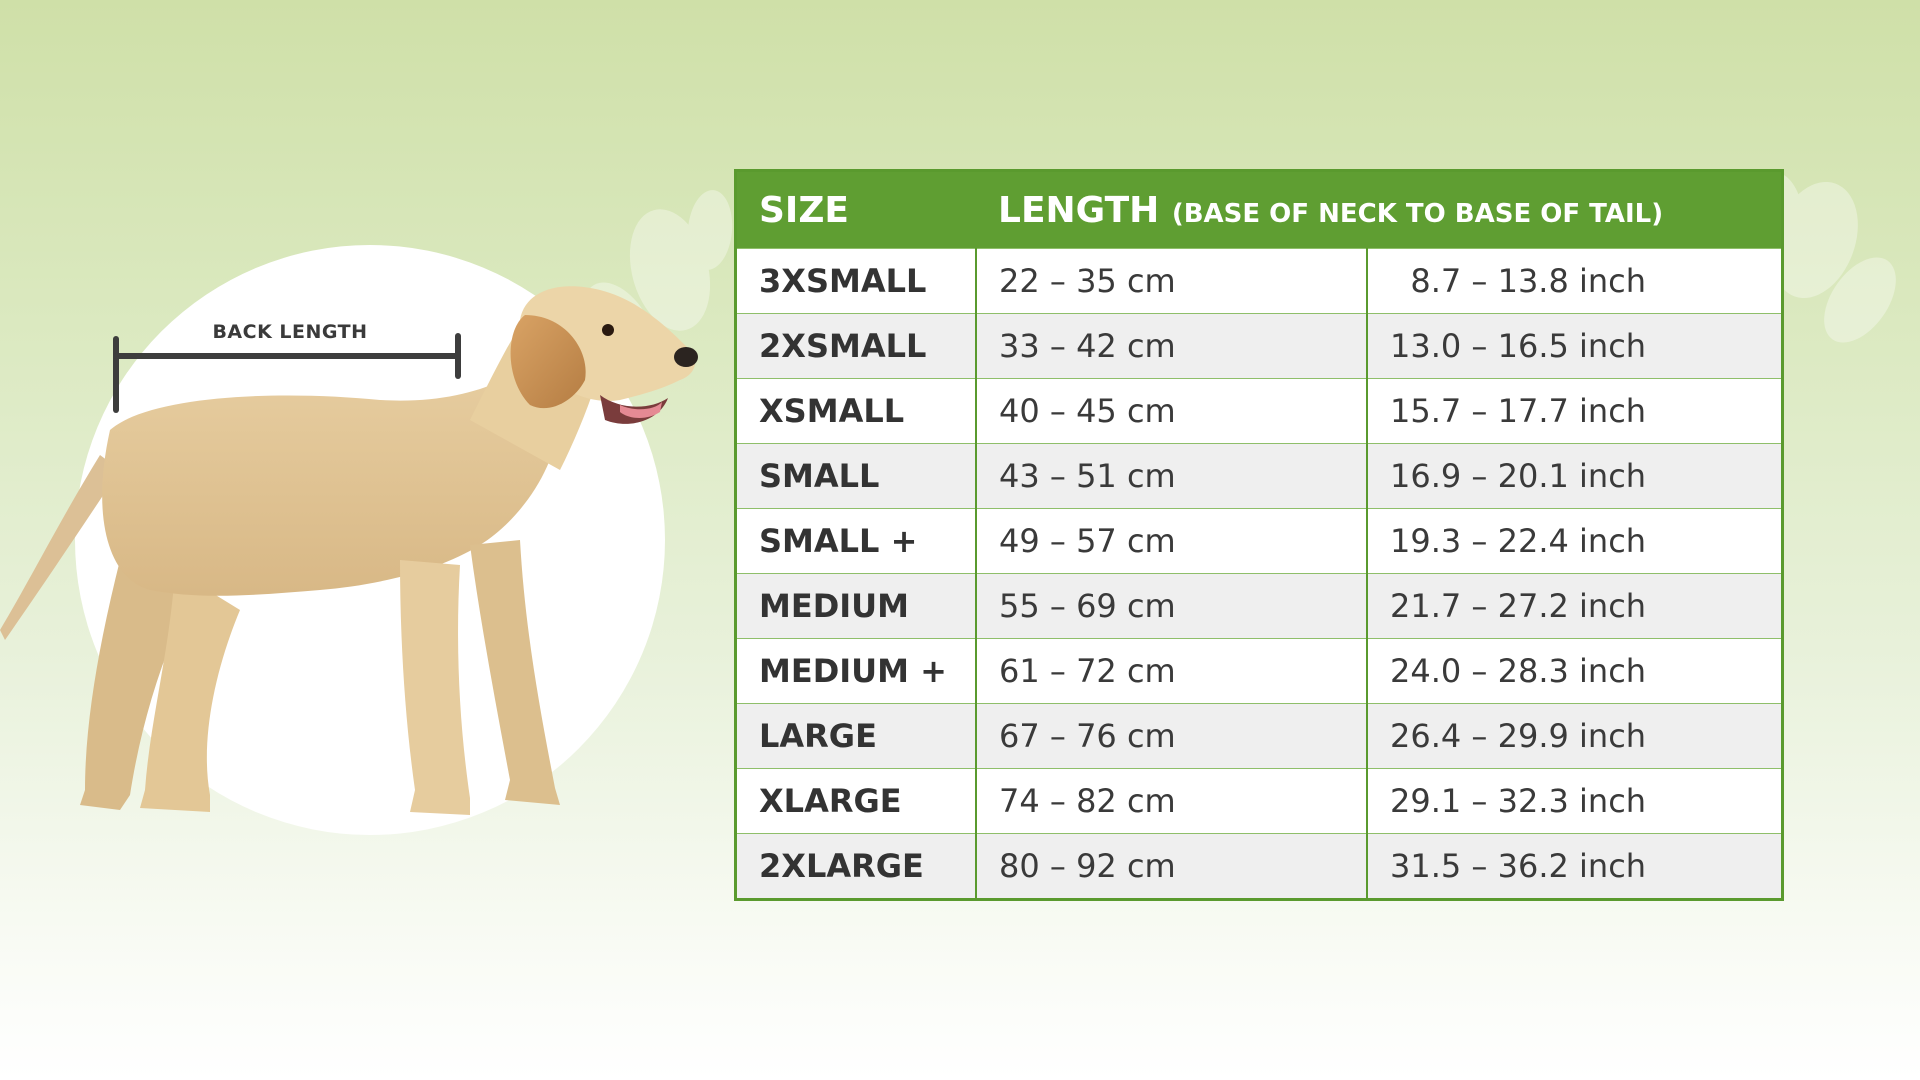  I want to click on table-row: MEDIUM 55 – 69 cm 21.7 – 27.2 inch, so click(1259, 606).